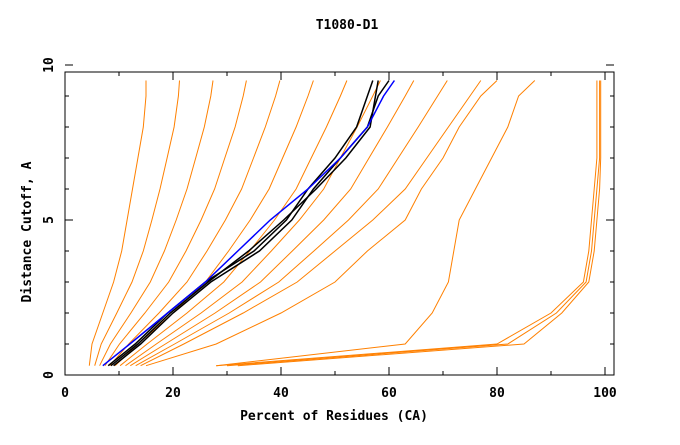 This screenshot has height=445, width=680. I want to click on x-tick-labels: 0 20 40 60 80 100, so click(339, 393).